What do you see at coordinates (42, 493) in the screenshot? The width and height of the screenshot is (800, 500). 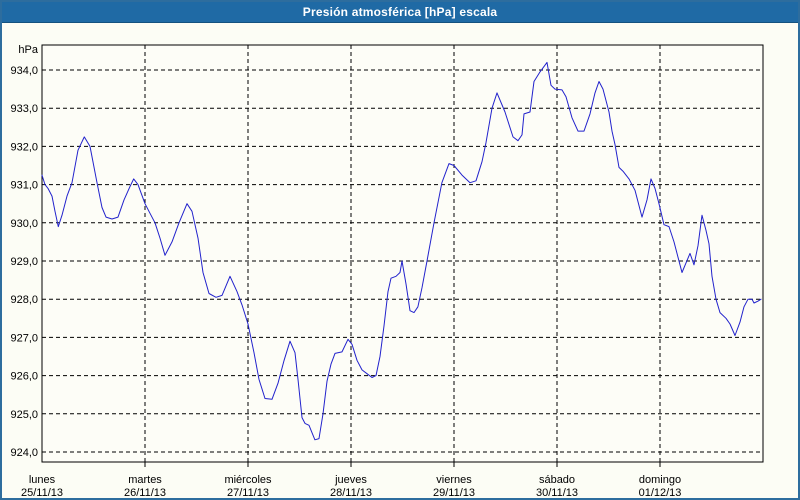 I see `x-date-label: 25/11/13` at bounding box center [42, 493].